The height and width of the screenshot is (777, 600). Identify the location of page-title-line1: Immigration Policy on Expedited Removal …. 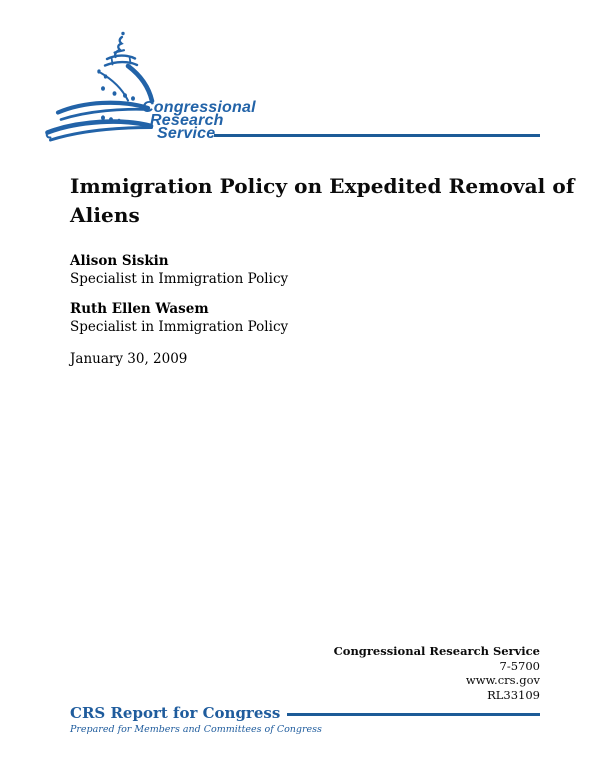
(322, 186).